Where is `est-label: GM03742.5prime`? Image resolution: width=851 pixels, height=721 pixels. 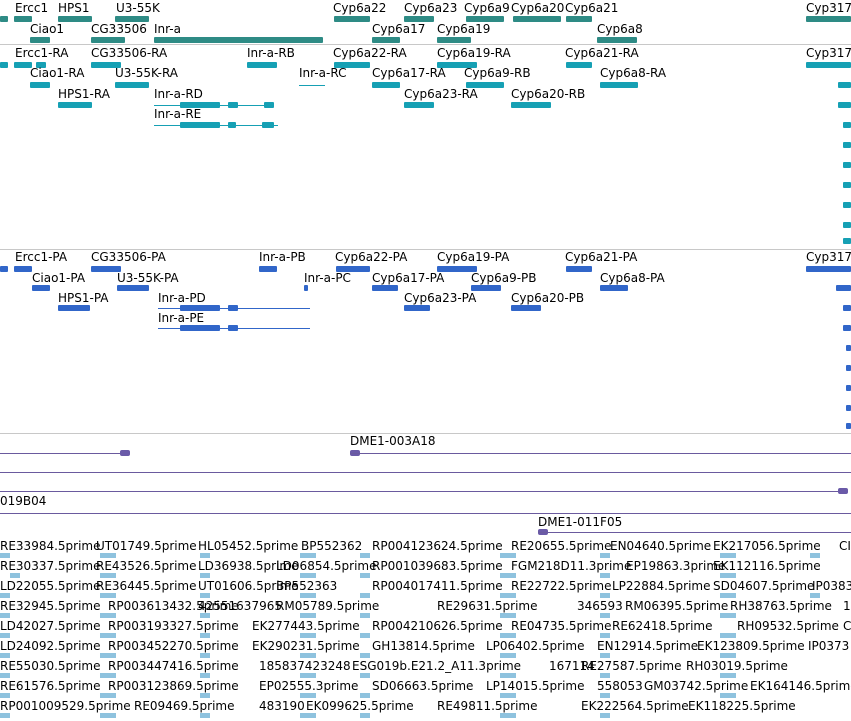 est-label: GM03742.5prime is located at coordinates (696, 686).